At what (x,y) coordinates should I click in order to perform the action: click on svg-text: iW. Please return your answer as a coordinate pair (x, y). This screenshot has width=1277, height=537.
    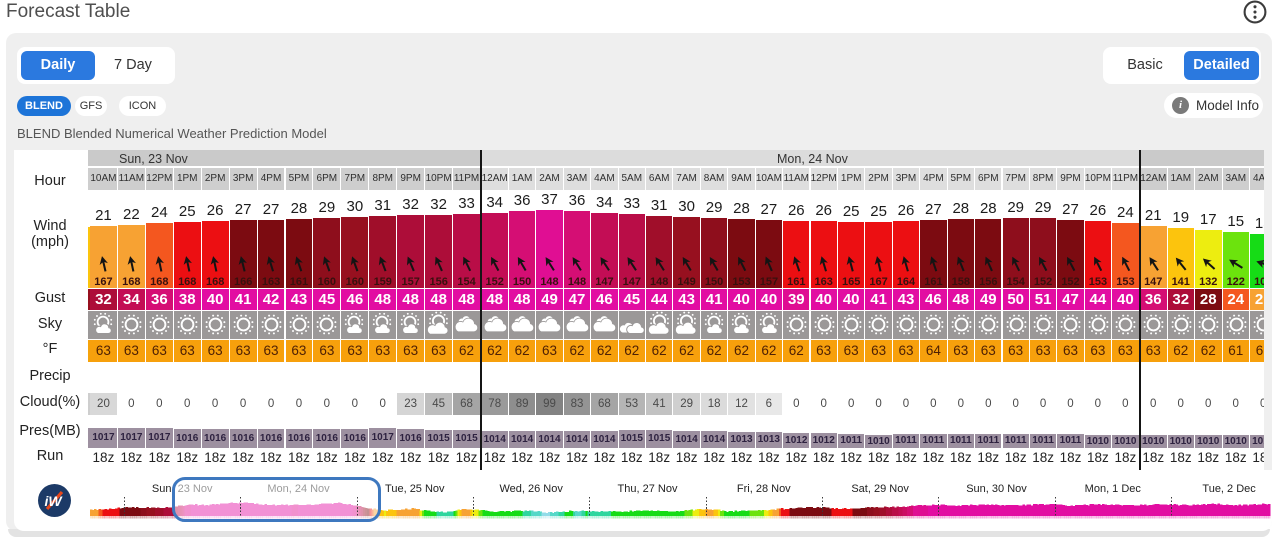
    Looking at the image, I should click on (54, 501).